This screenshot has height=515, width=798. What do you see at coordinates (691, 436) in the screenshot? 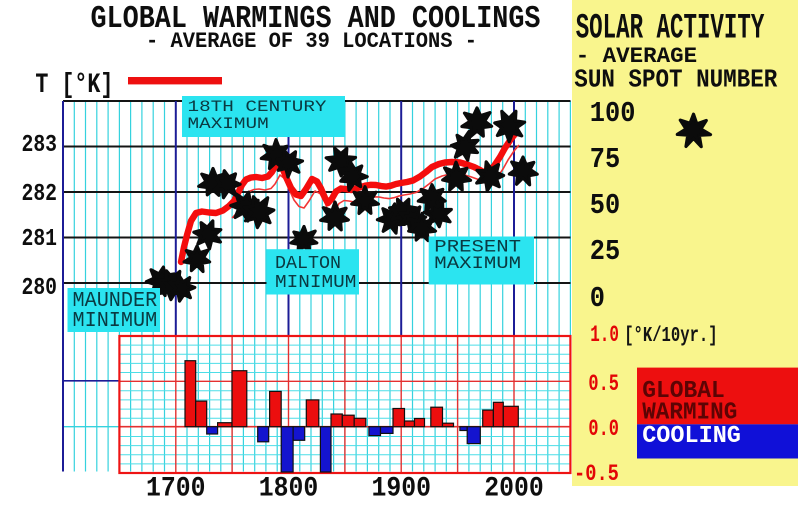
I see `svg-text: COOLING` at bounding box center [691, 436].